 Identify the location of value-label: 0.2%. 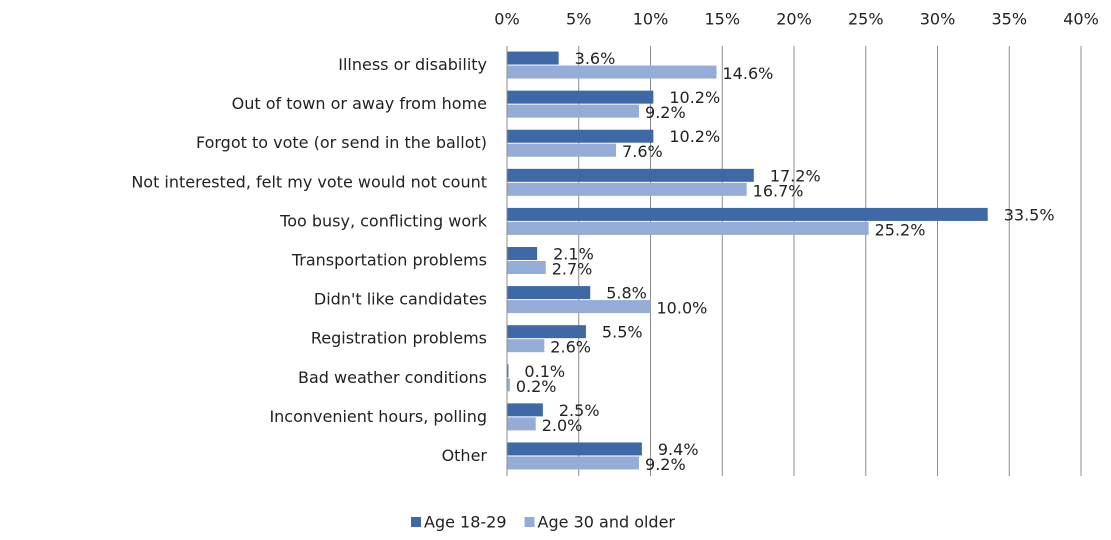
(536, 386).